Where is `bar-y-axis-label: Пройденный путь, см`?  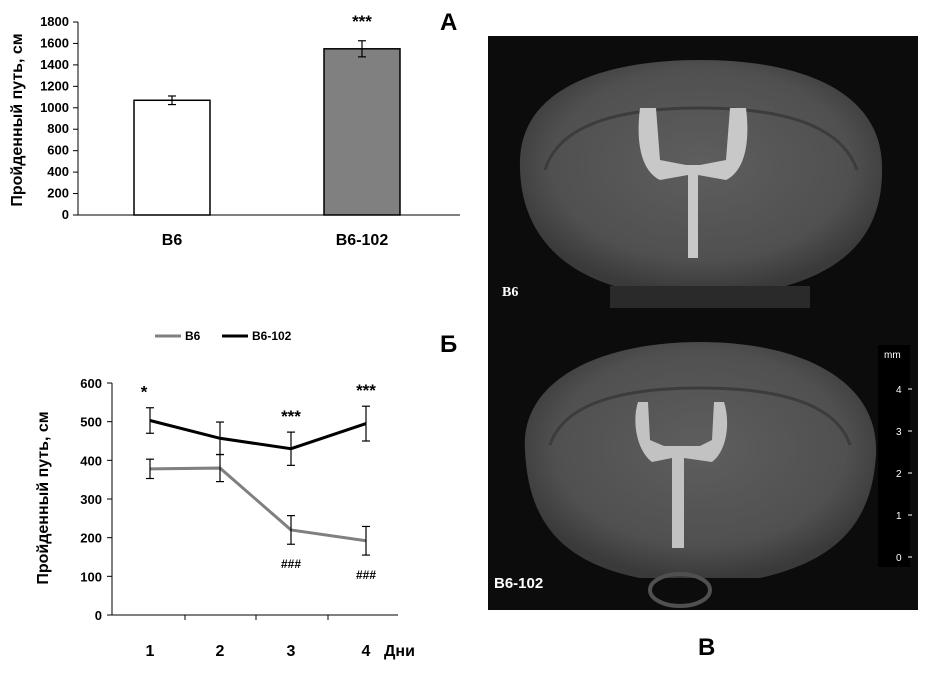 bar-y-axis-label: Пройденный путь, см is located at coordinates (17, 119).